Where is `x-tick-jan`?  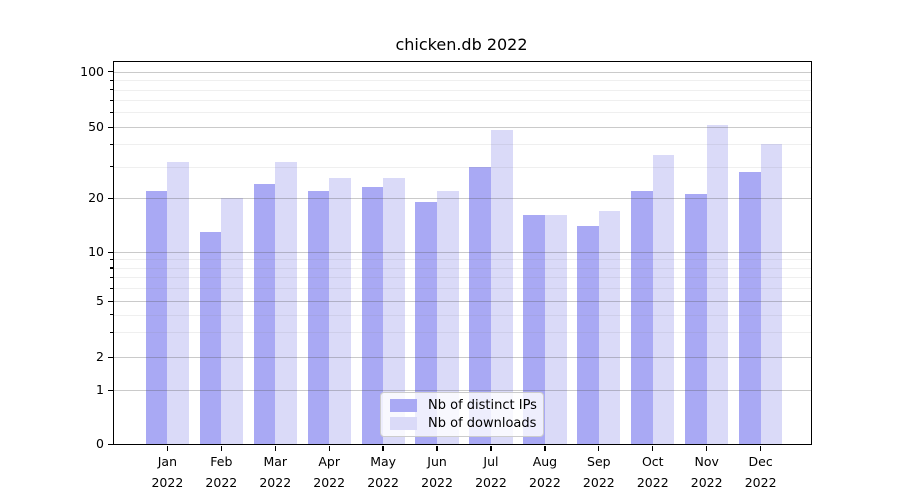 x-tick-jan is located at coordinates (167, 448).